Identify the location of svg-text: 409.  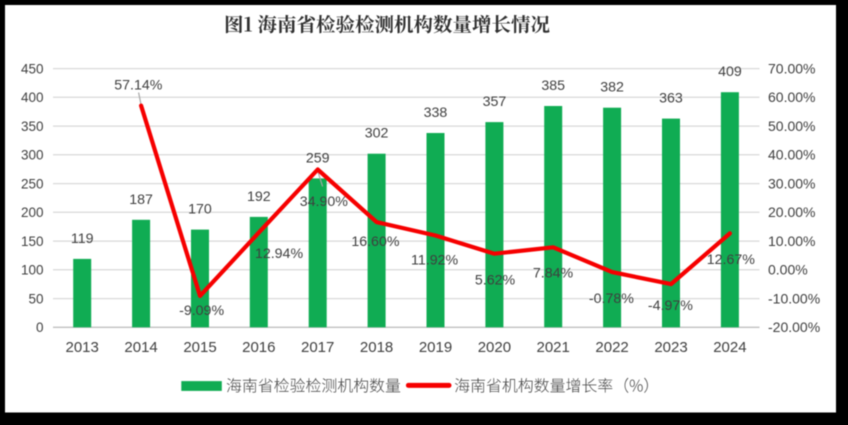
(730, 72).